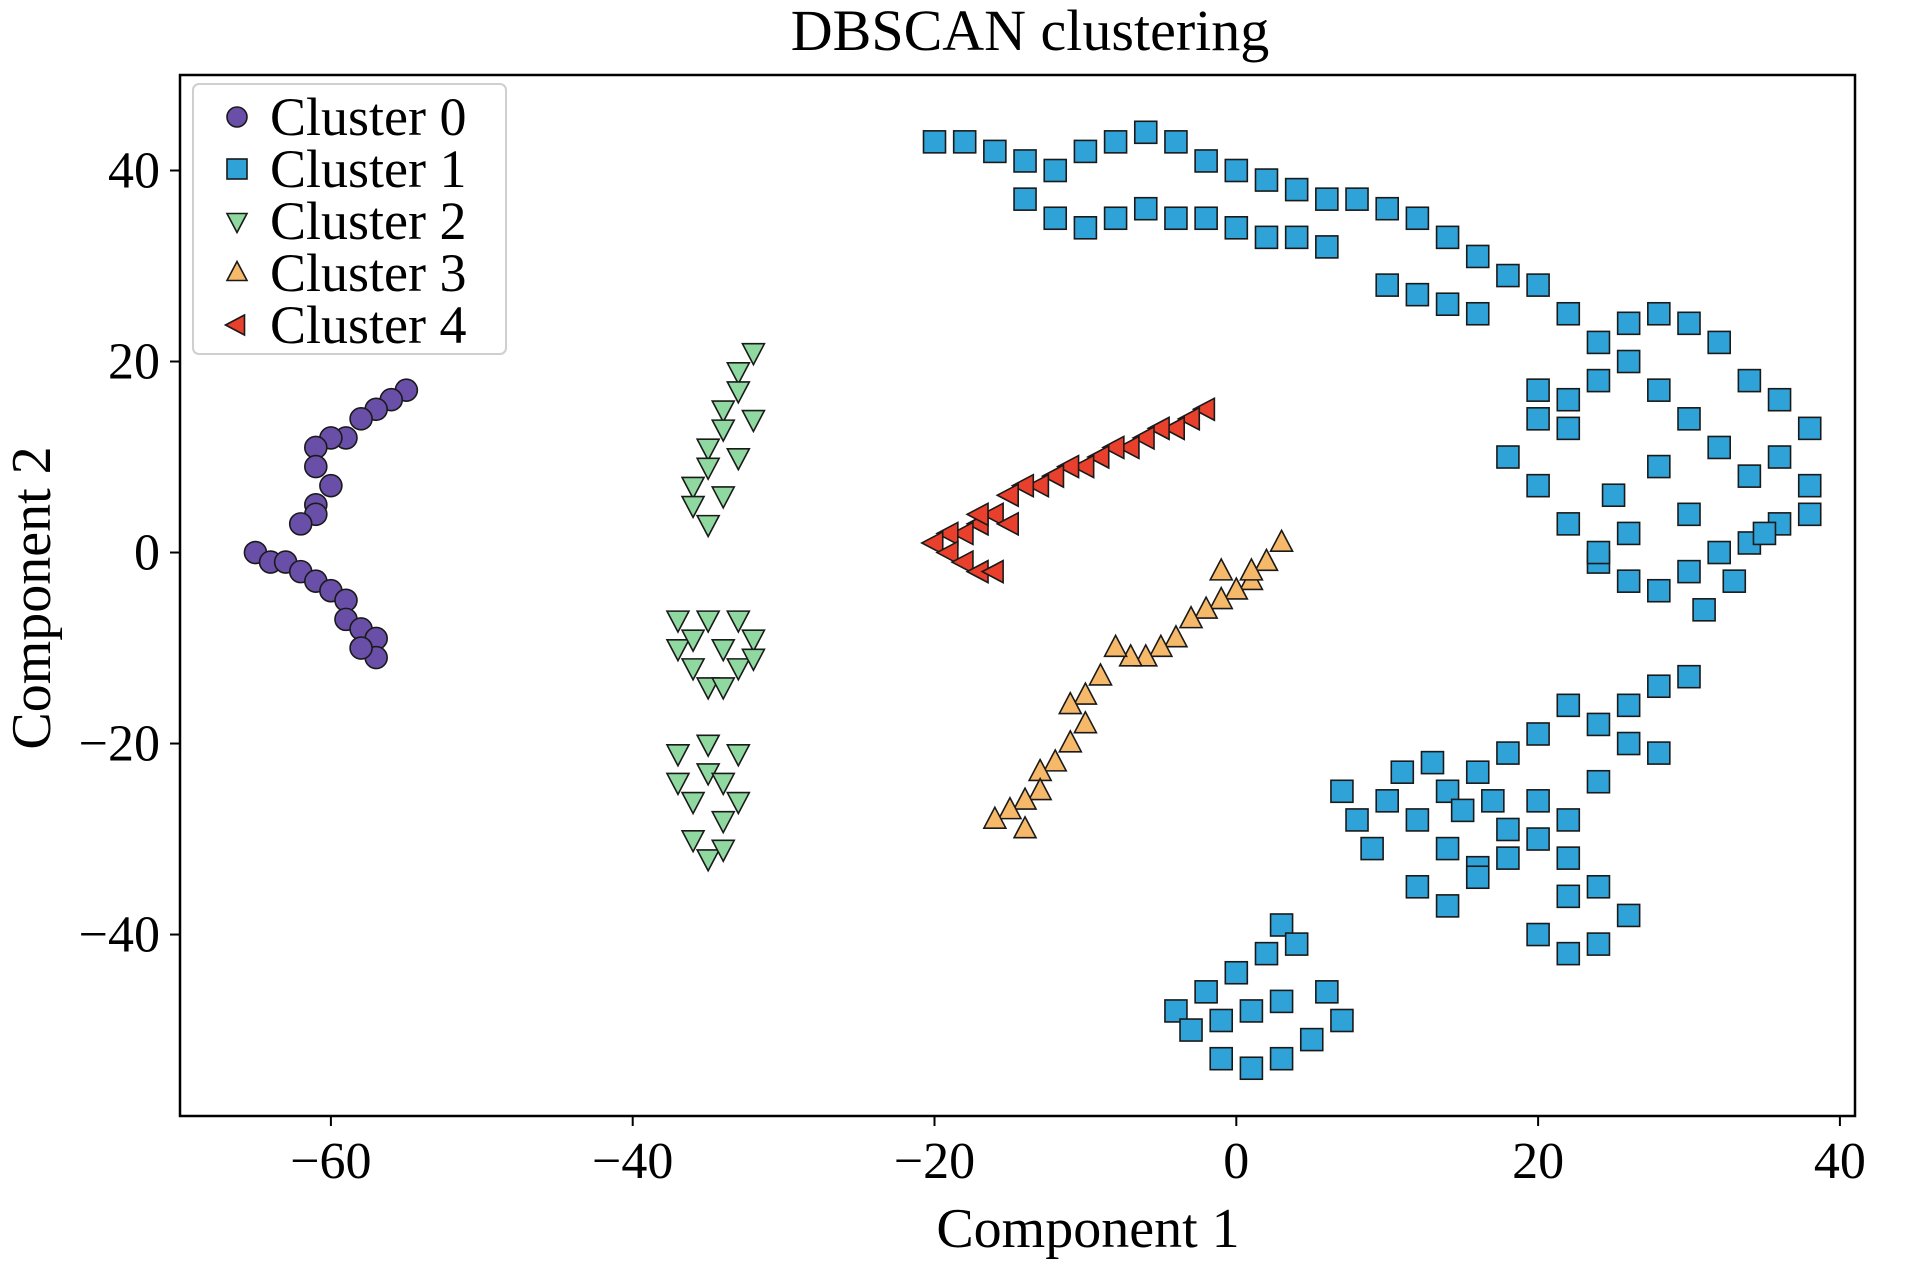 The height and width of the screenshot is (1262, 1925). What do you see at coordinates (119, 935) in the screenshot?
I see `y-tick-label: −40` at bounding box center [119, 935].